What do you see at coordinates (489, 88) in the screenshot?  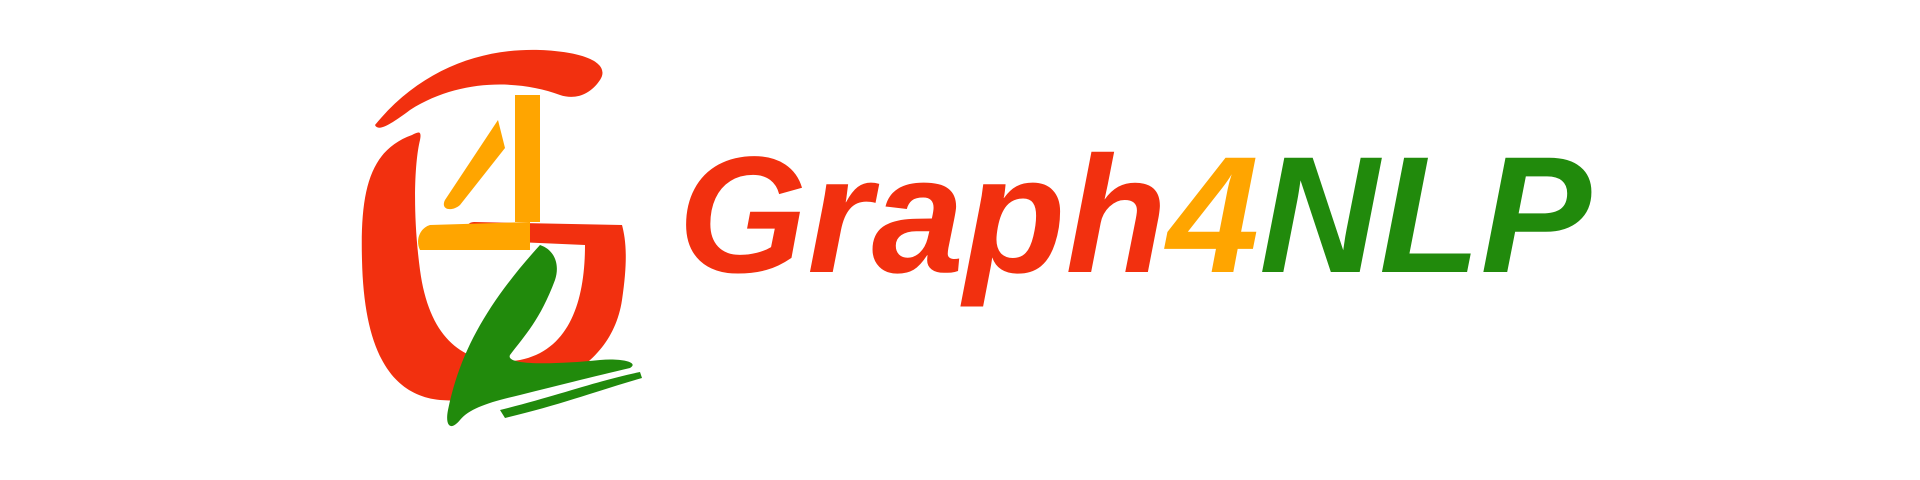 I see `icon-arc-top` at bounding box center [489, 88].